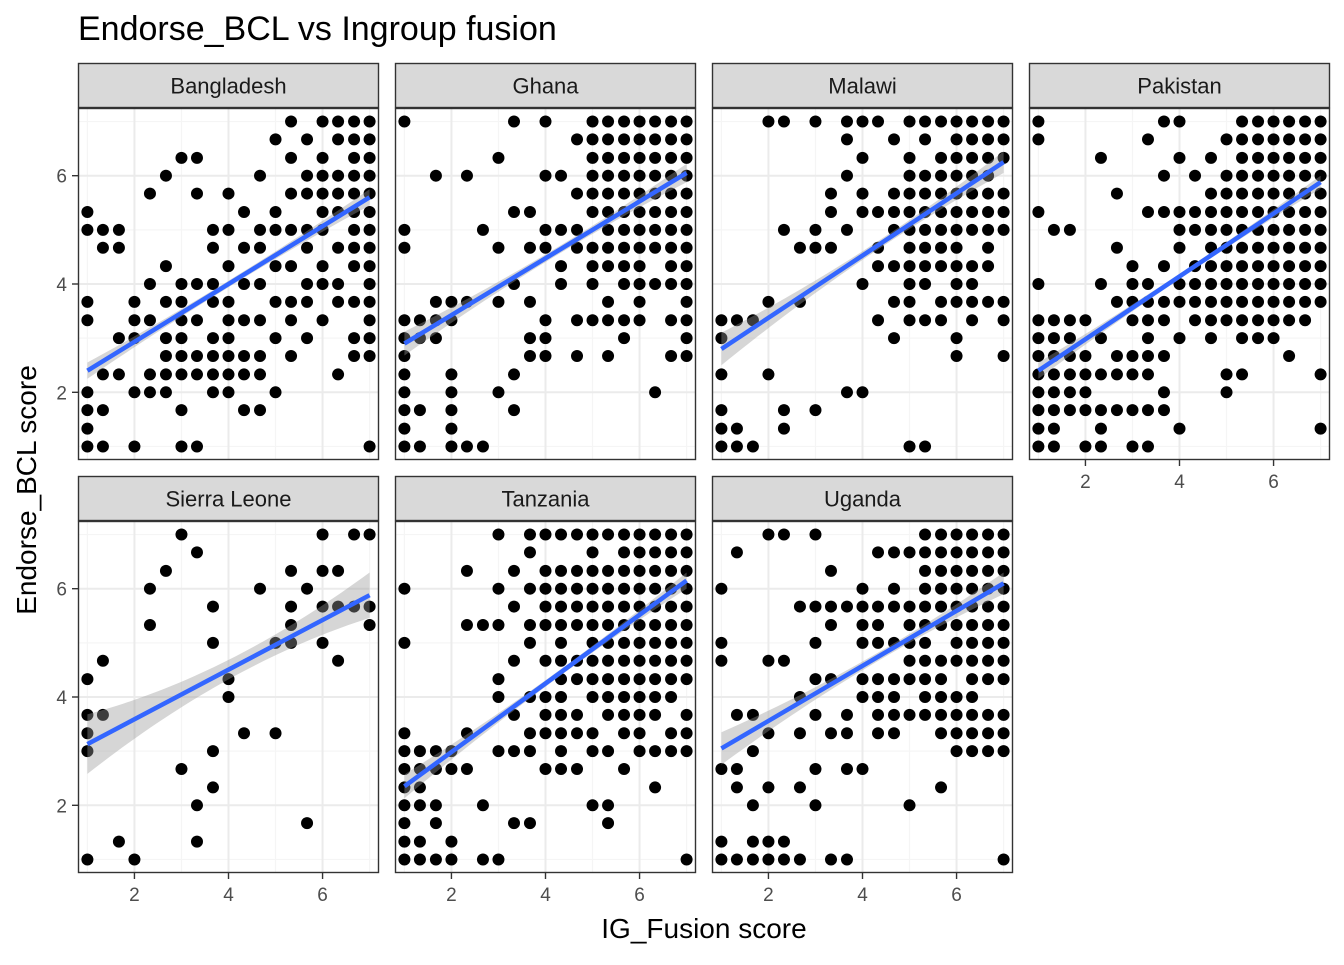 The height and width of the screenshot is (965, 1344). Describe the element at coordinates (545, 284) in the screenshot. I see `panel-border` at that location.